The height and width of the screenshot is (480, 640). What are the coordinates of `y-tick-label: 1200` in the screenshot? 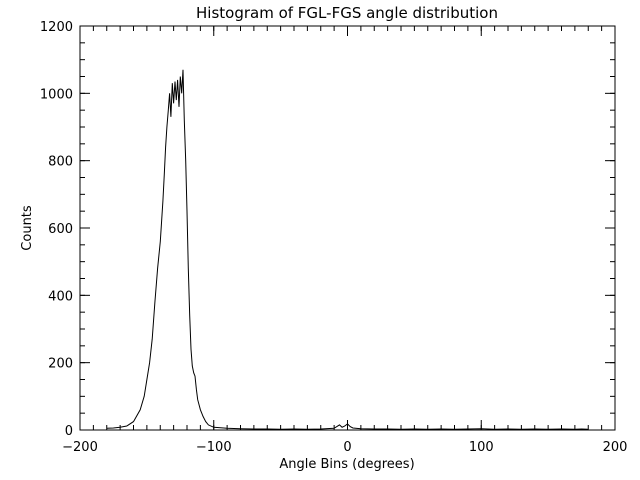 It's located at (56, 27).